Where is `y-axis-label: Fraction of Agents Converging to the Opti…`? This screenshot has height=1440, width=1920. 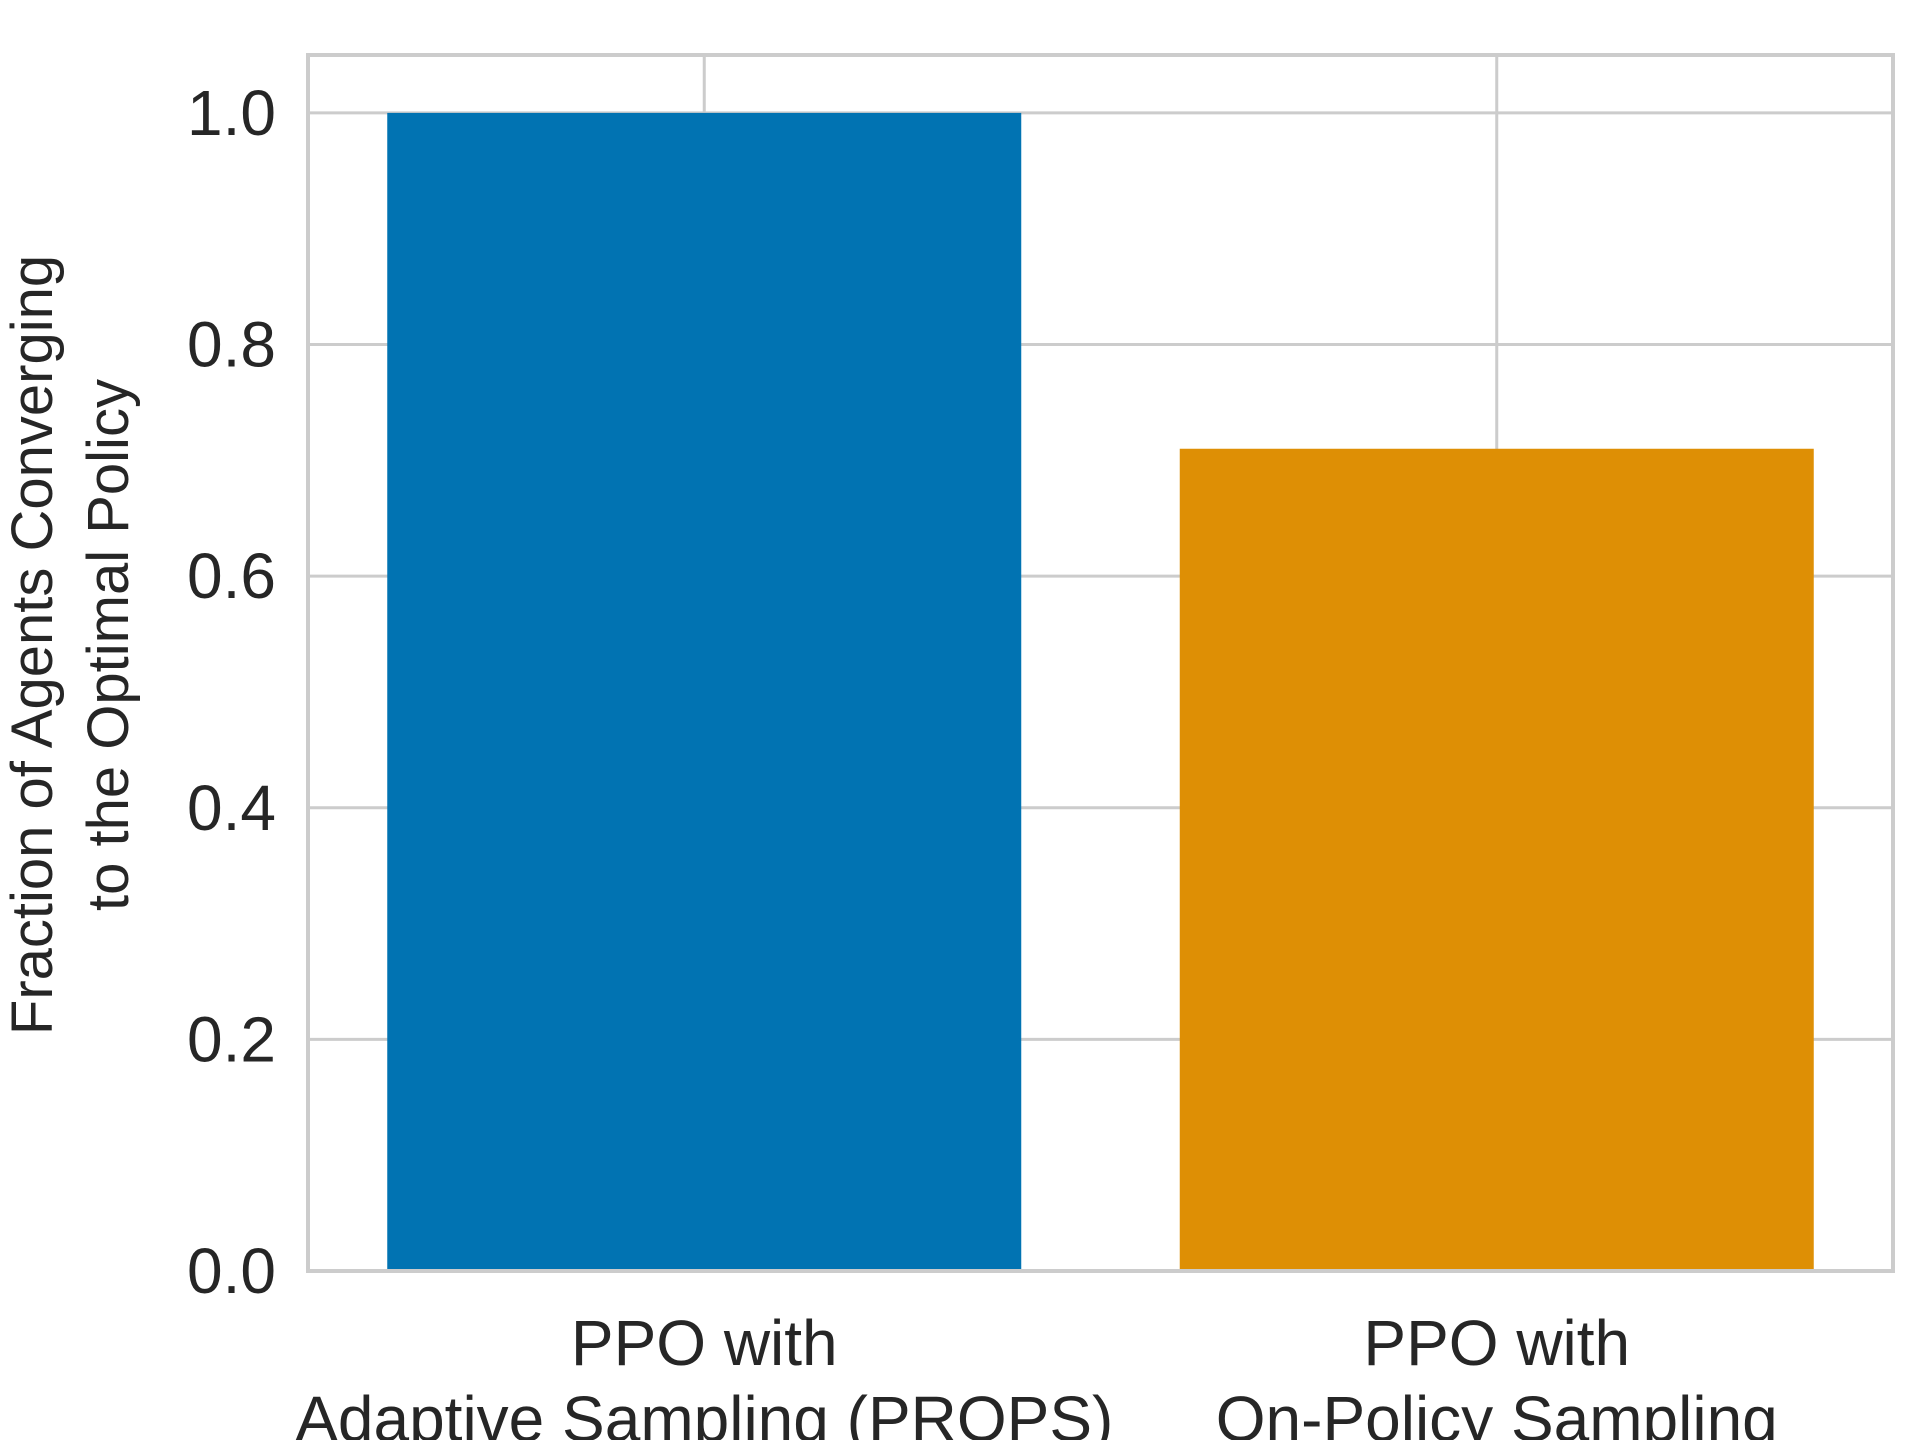 y-axis-label: Fraction of Agents Converging to the Opti… is located at coordinates (70, 645).